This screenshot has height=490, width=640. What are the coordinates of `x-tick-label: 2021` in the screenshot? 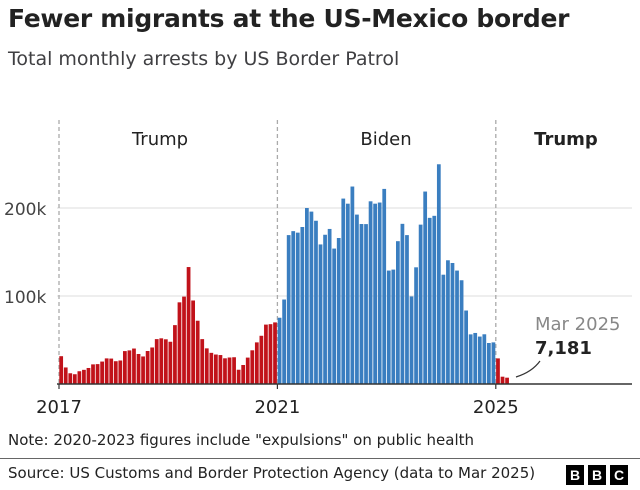 It's located at (277, 407).